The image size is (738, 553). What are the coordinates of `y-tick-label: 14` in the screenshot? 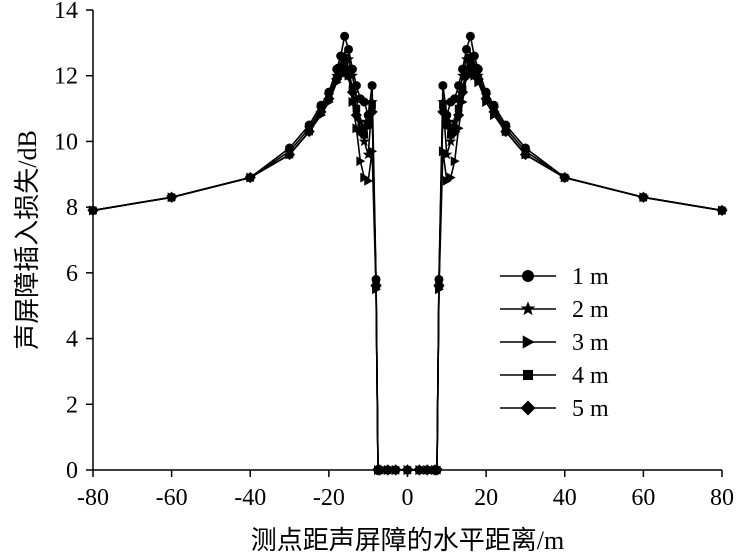 It's located at (66, 12).